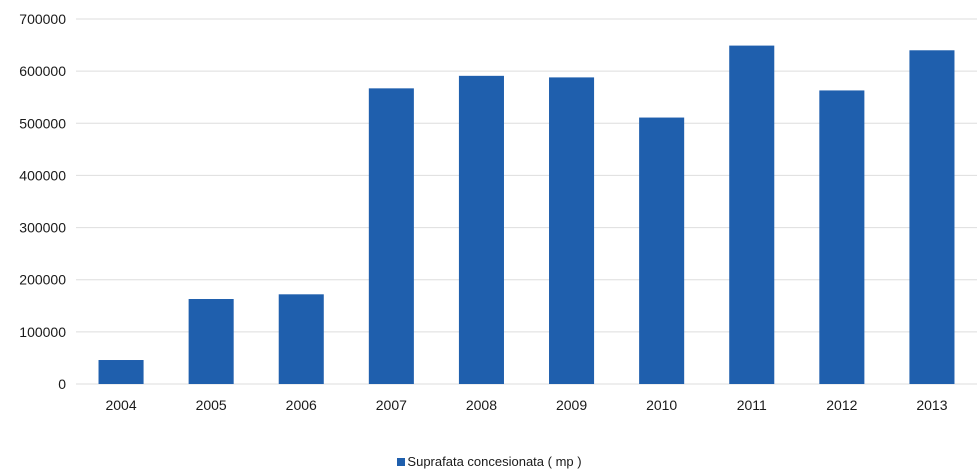  Describe the element at coordinates (662, 251) in the screenshot. I see `bar-2010` at that location.